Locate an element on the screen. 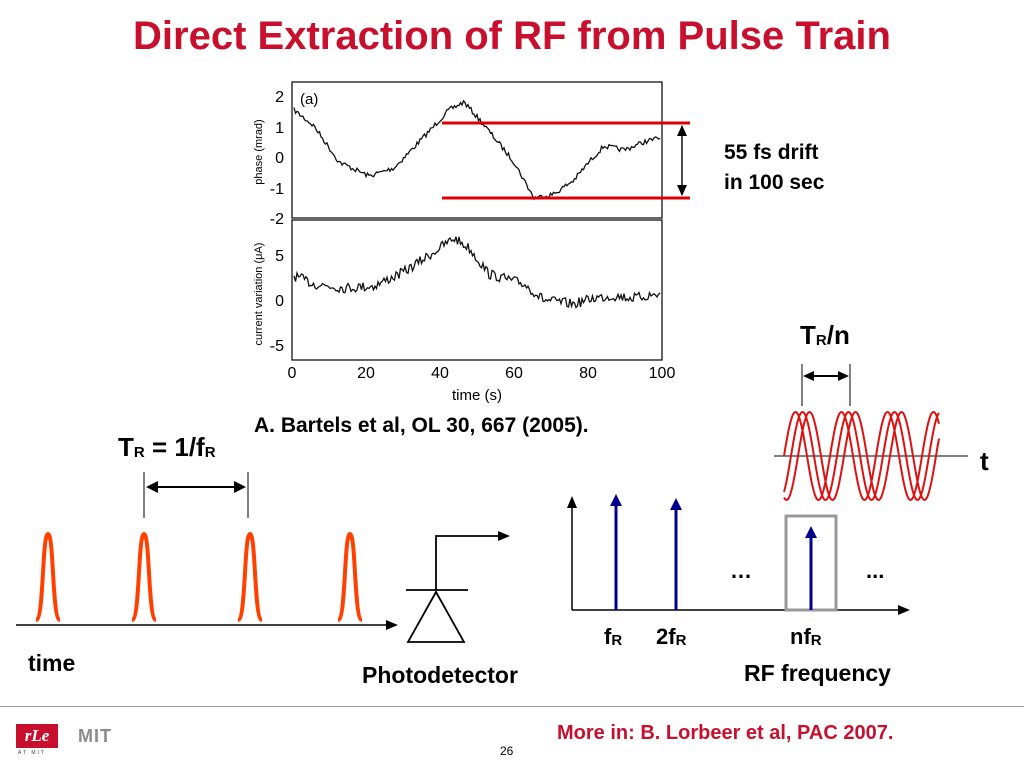  sine-t-label: t is located at coordinates (984, 461).